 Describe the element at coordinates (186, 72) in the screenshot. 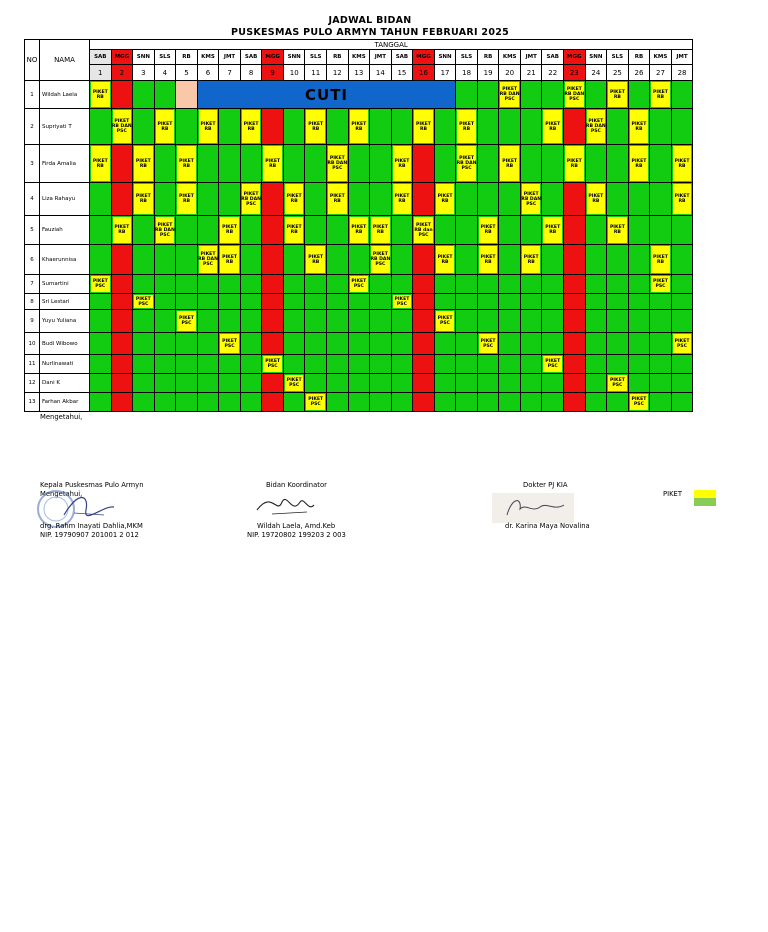

I see `date-header: 5` at that location.